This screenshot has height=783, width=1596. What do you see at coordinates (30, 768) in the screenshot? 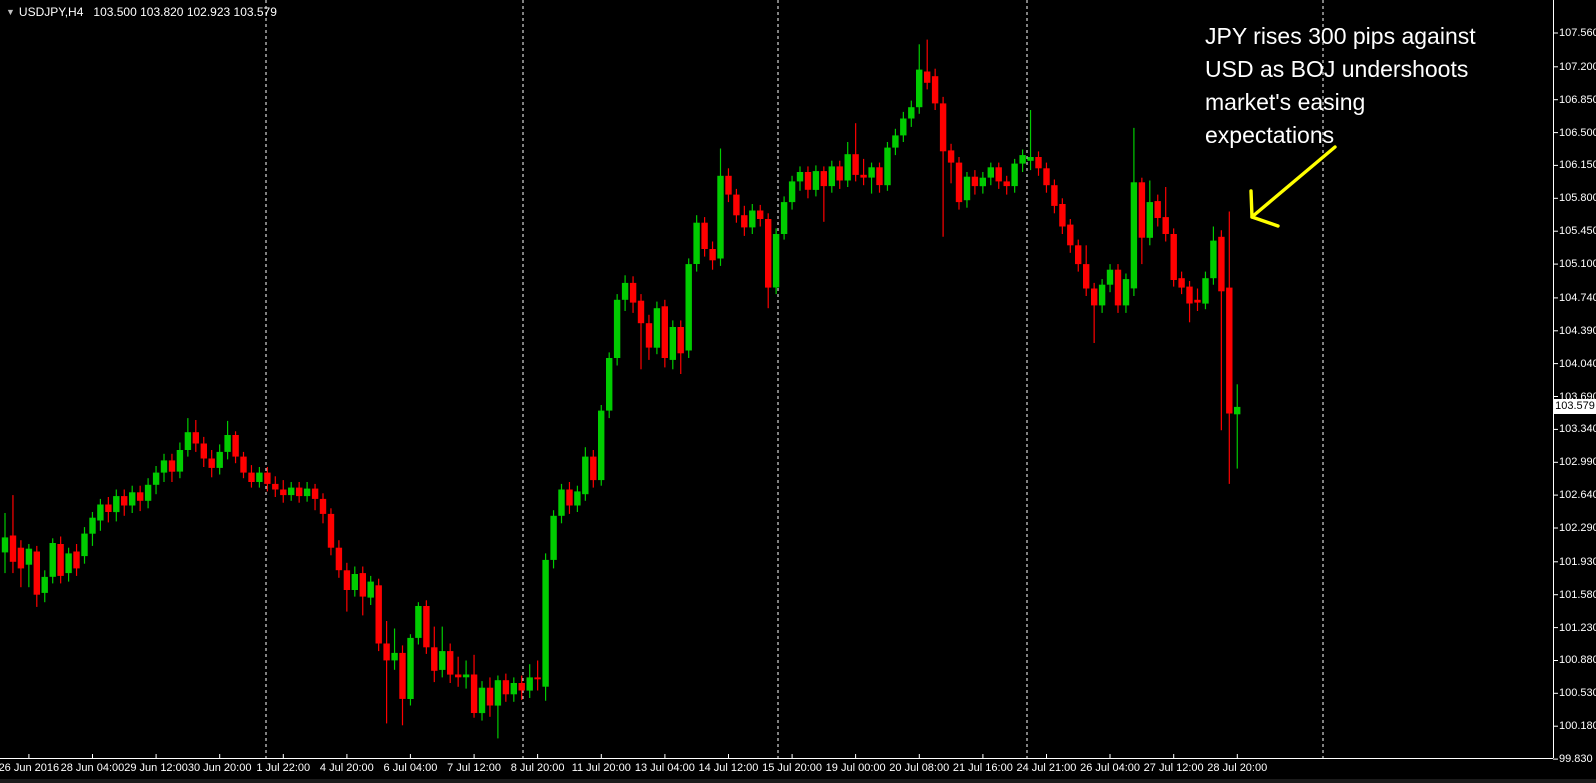
I see `time-axis-label: 26 Jun 2016` at bounding box center [30, 768].